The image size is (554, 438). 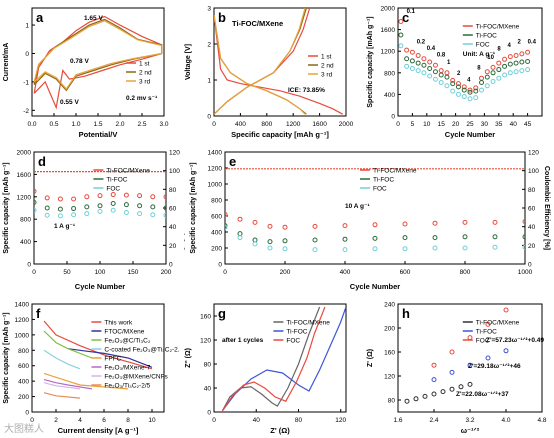 I want to click on rate-label: 8, so click(x=499, y=50).